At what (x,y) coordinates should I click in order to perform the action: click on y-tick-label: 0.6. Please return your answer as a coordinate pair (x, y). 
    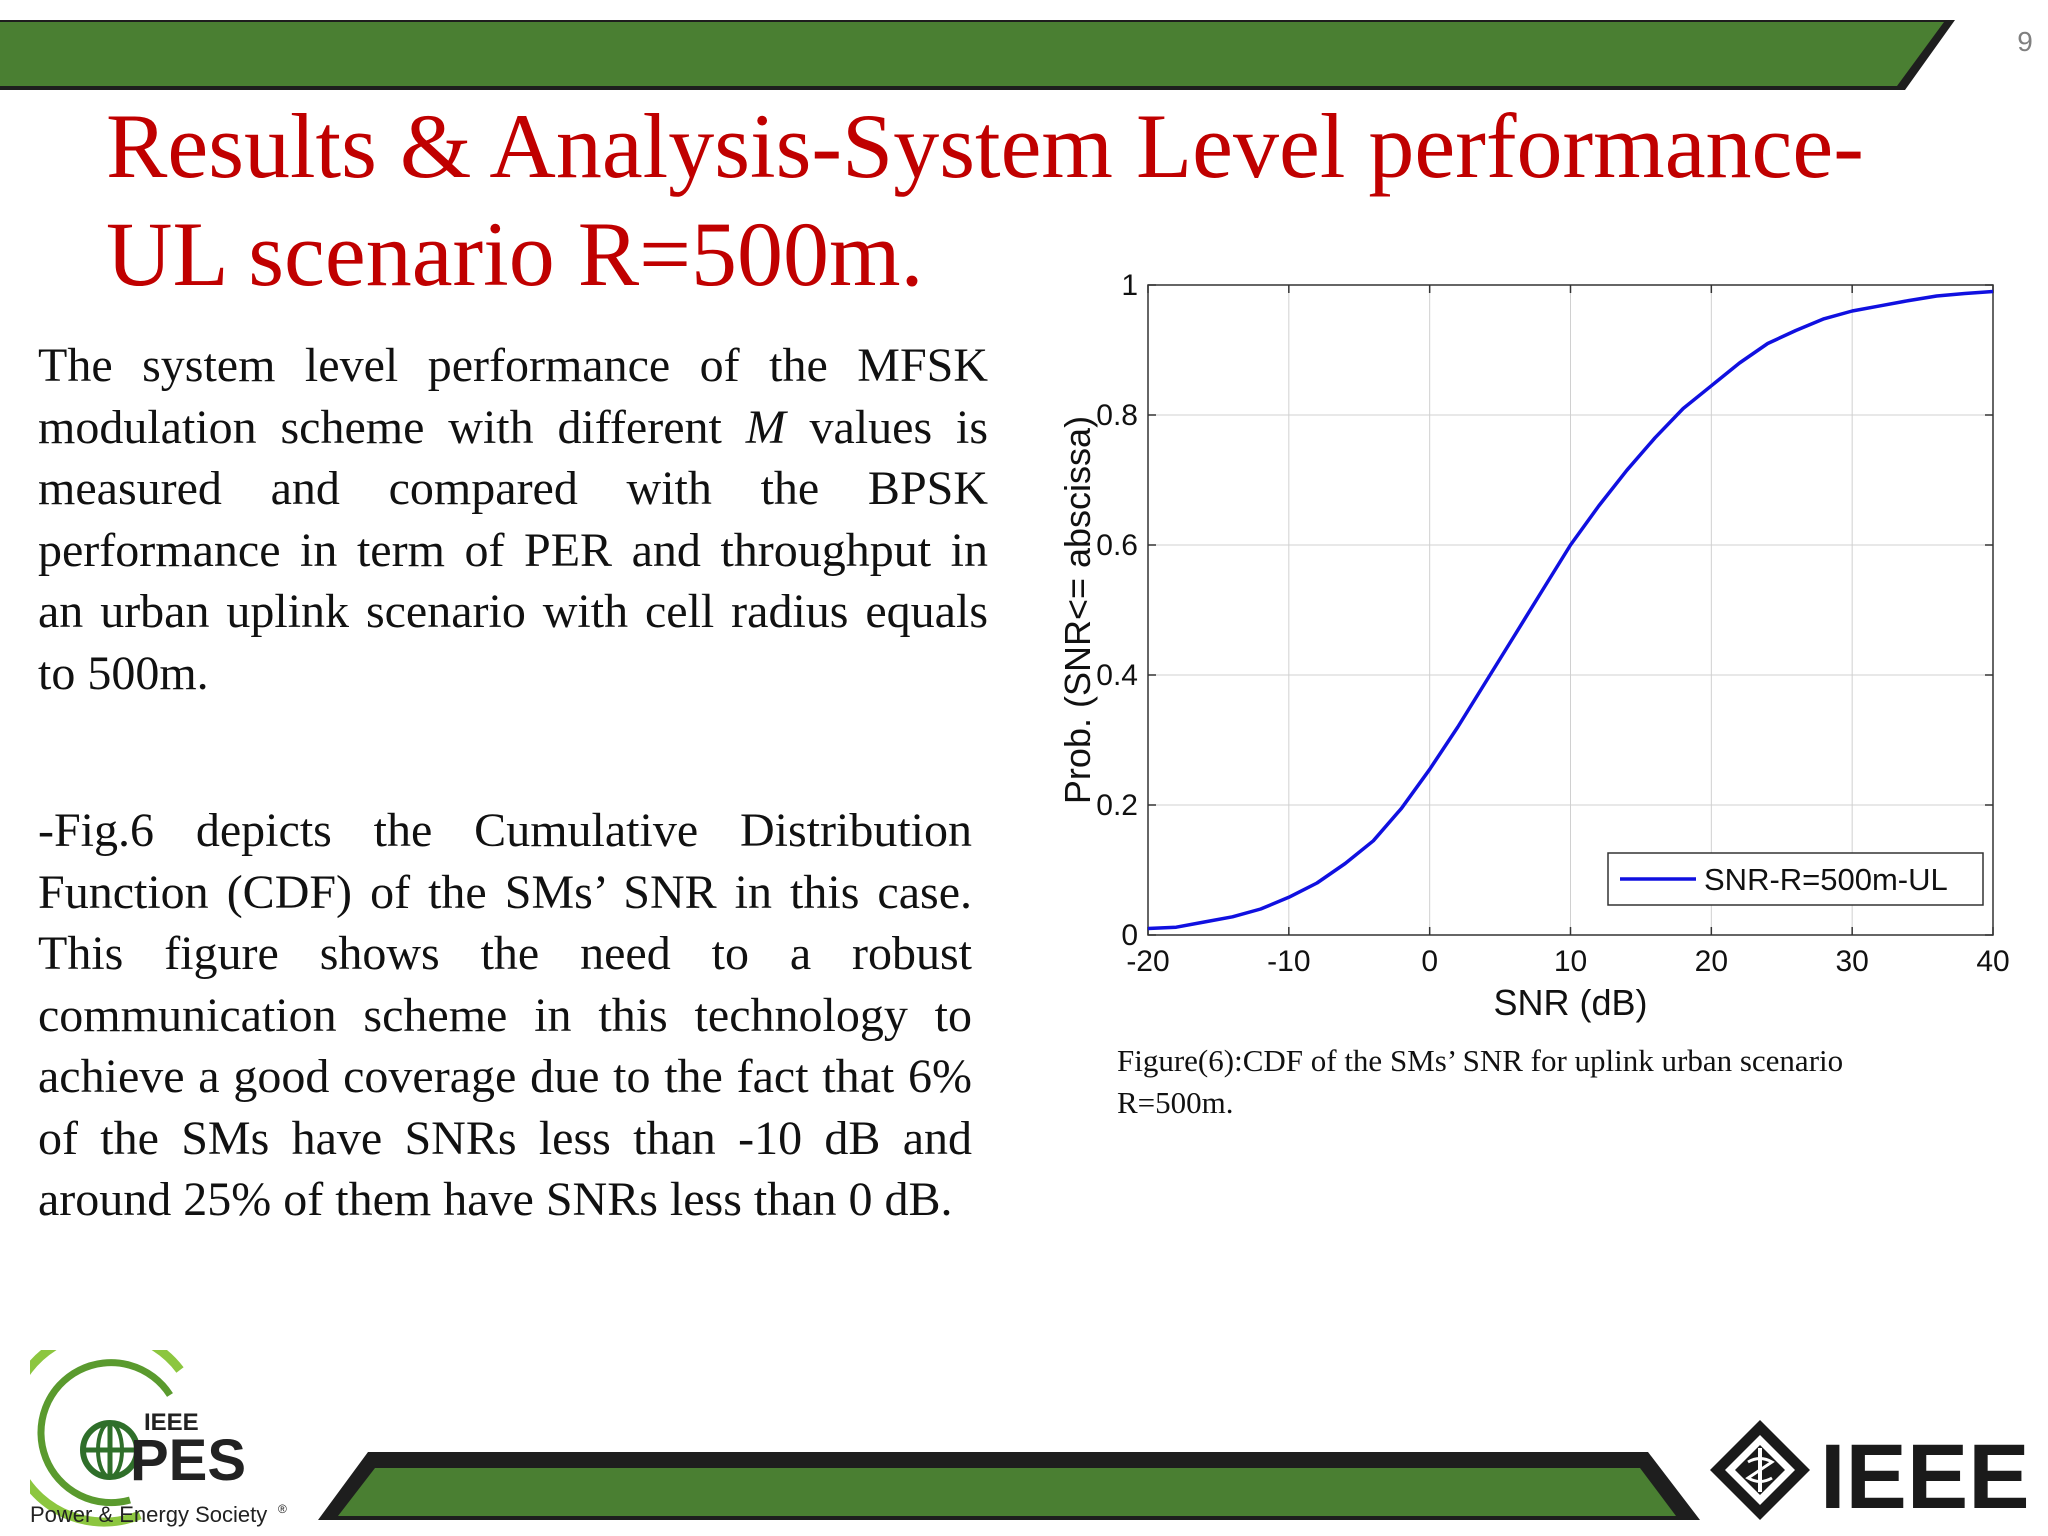
    Looking at the image, I should click on (1117, 545).